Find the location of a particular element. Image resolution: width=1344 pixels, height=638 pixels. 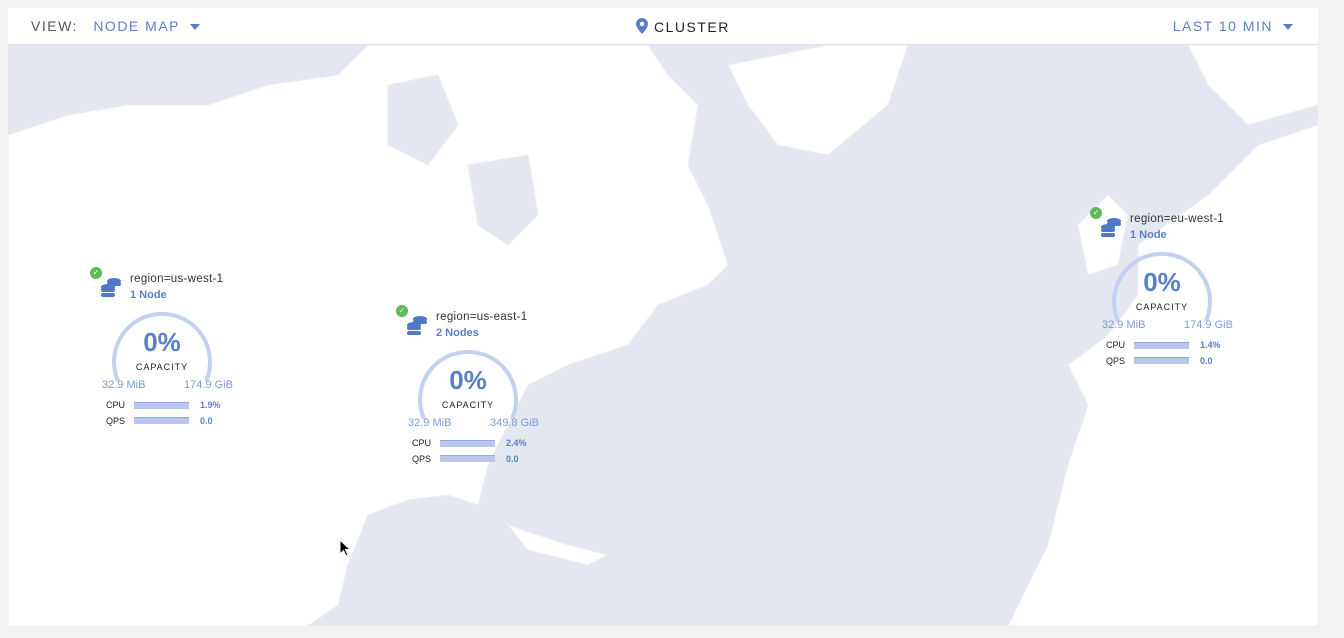

time-range-value: LAST 10 MIN is located at coordinates (1222, 26).